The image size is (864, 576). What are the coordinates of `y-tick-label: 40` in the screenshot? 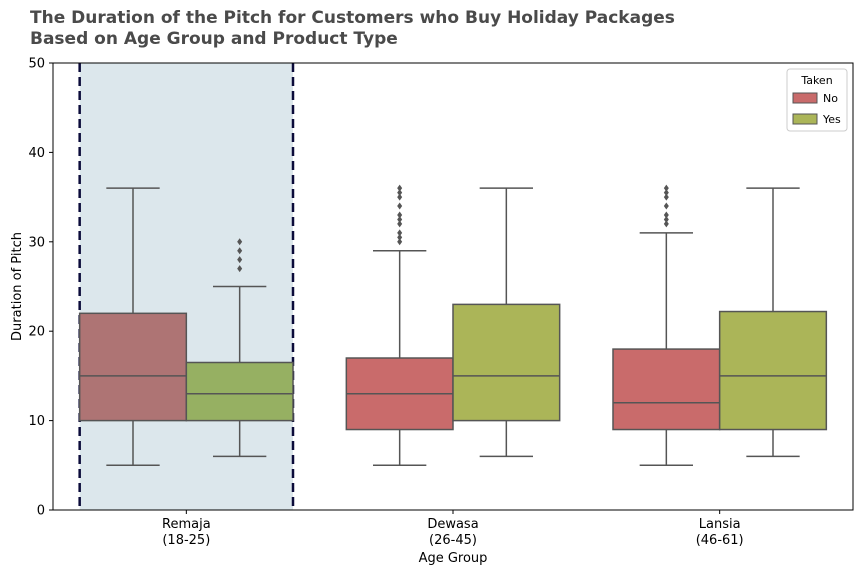 It's located at (36, 153).